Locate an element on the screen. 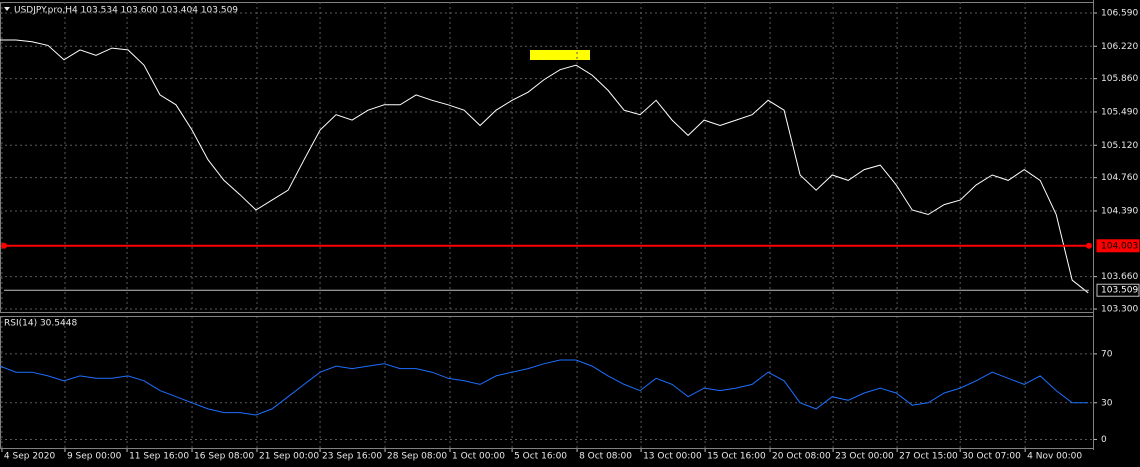 This screenshot has height=467, width=1140. x-tick-label: 15 Oct 16:00 is located at coordinates (736, 457).